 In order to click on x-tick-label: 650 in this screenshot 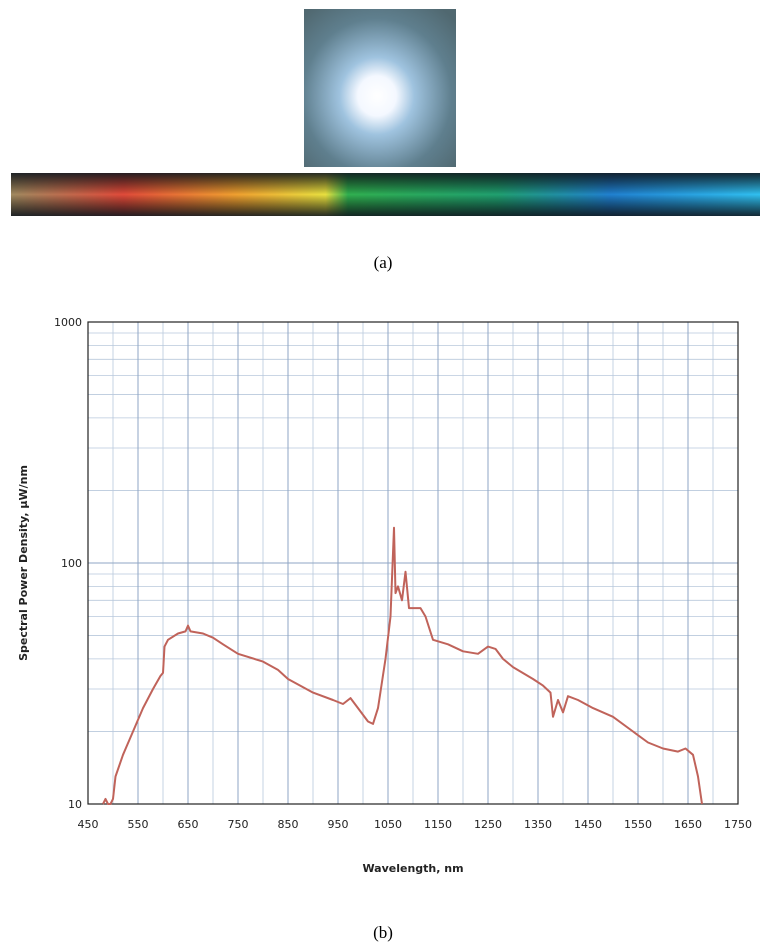, I will do `click(188, 824)`.